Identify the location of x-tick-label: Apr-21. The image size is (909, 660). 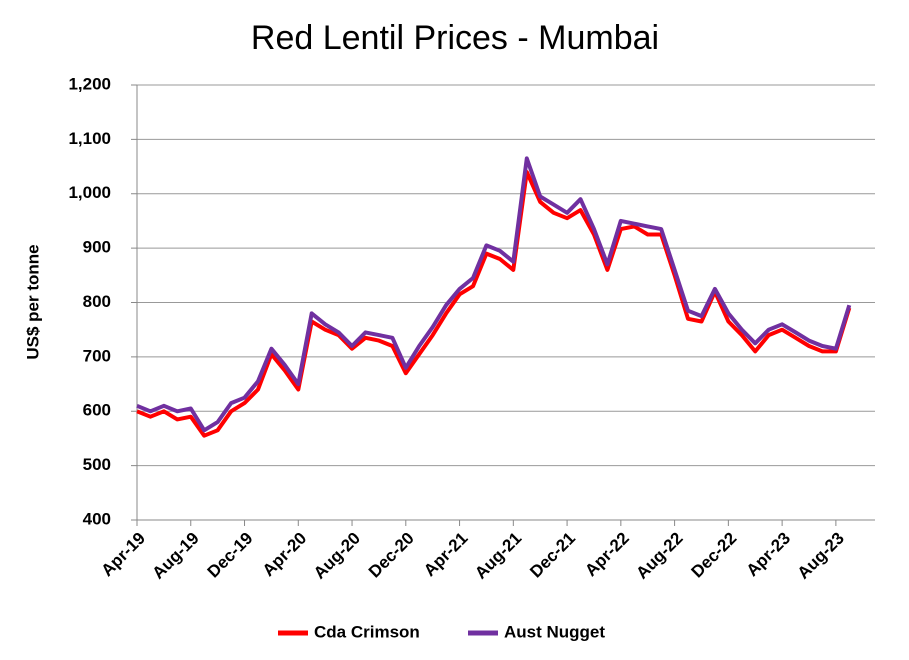
(446, 555).